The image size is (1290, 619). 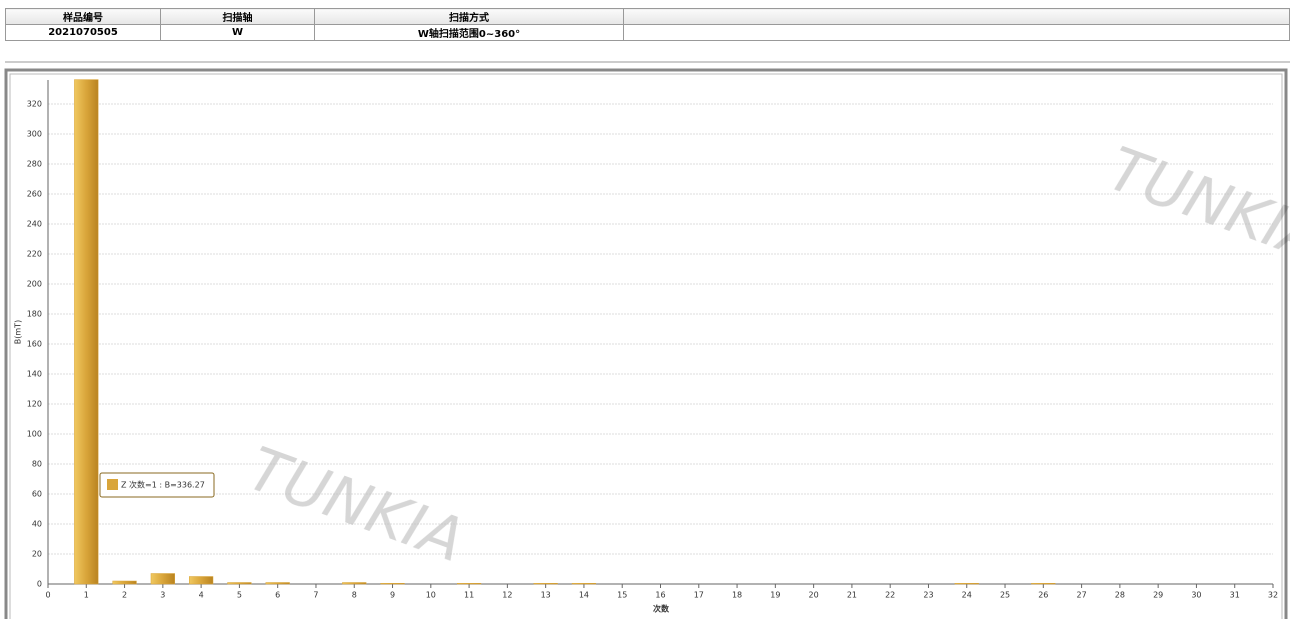 What do you see at coordinates (34, 104) in the screenshot?
I see `y-tick-label: 320` at bounding box center [34, 104].